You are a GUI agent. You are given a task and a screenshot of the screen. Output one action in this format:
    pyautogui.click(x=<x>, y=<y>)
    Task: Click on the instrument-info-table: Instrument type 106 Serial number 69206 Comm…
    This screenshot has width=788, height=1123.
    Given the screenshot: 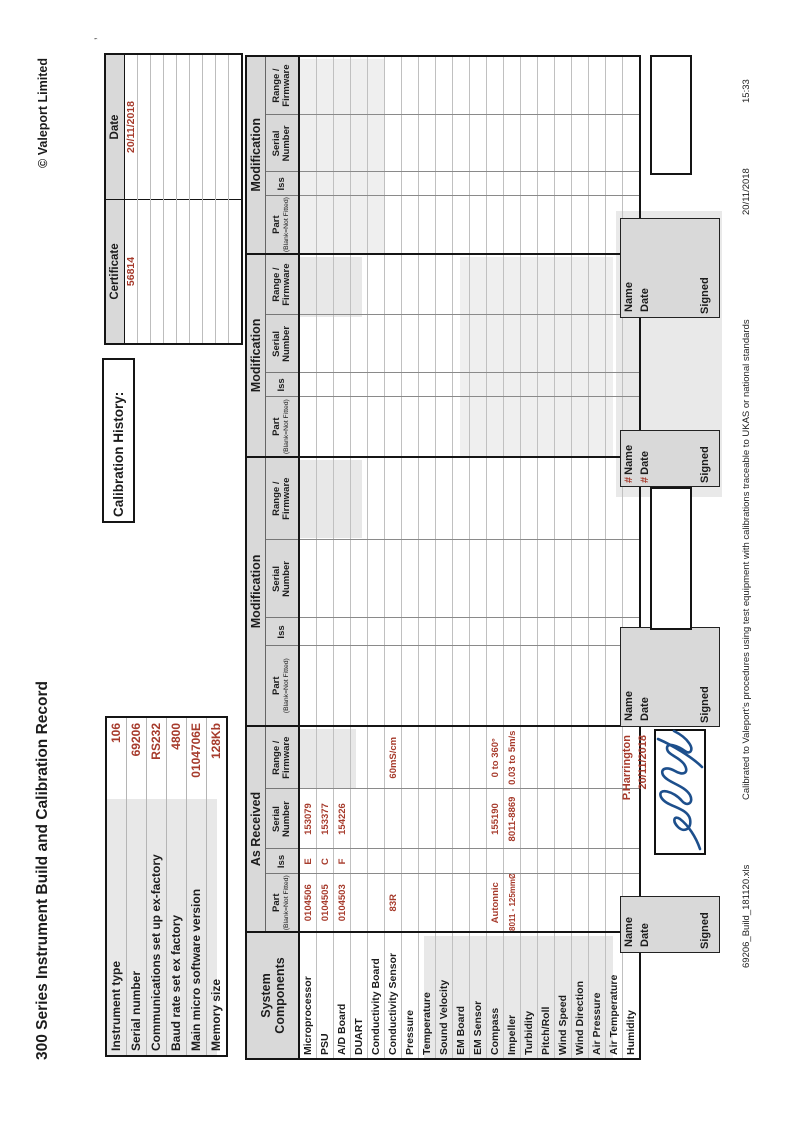 What is the action you would take?
    pyautogui.click(x=166, y=886)
    